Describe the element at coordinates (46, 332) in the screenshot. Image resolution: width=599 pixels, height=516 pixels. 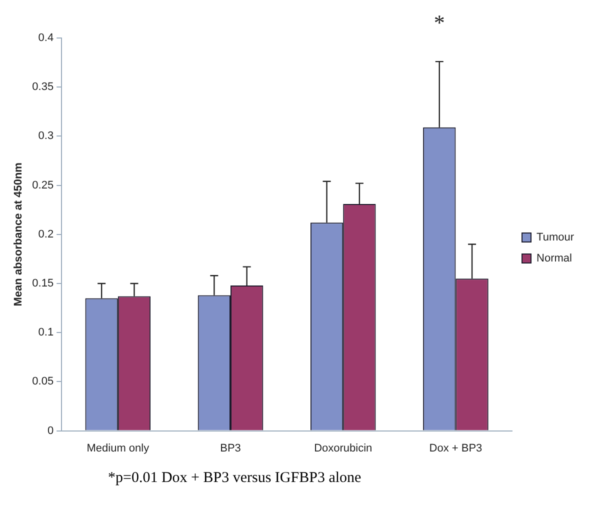
I see `y-tick-label: 0.1` at that location.